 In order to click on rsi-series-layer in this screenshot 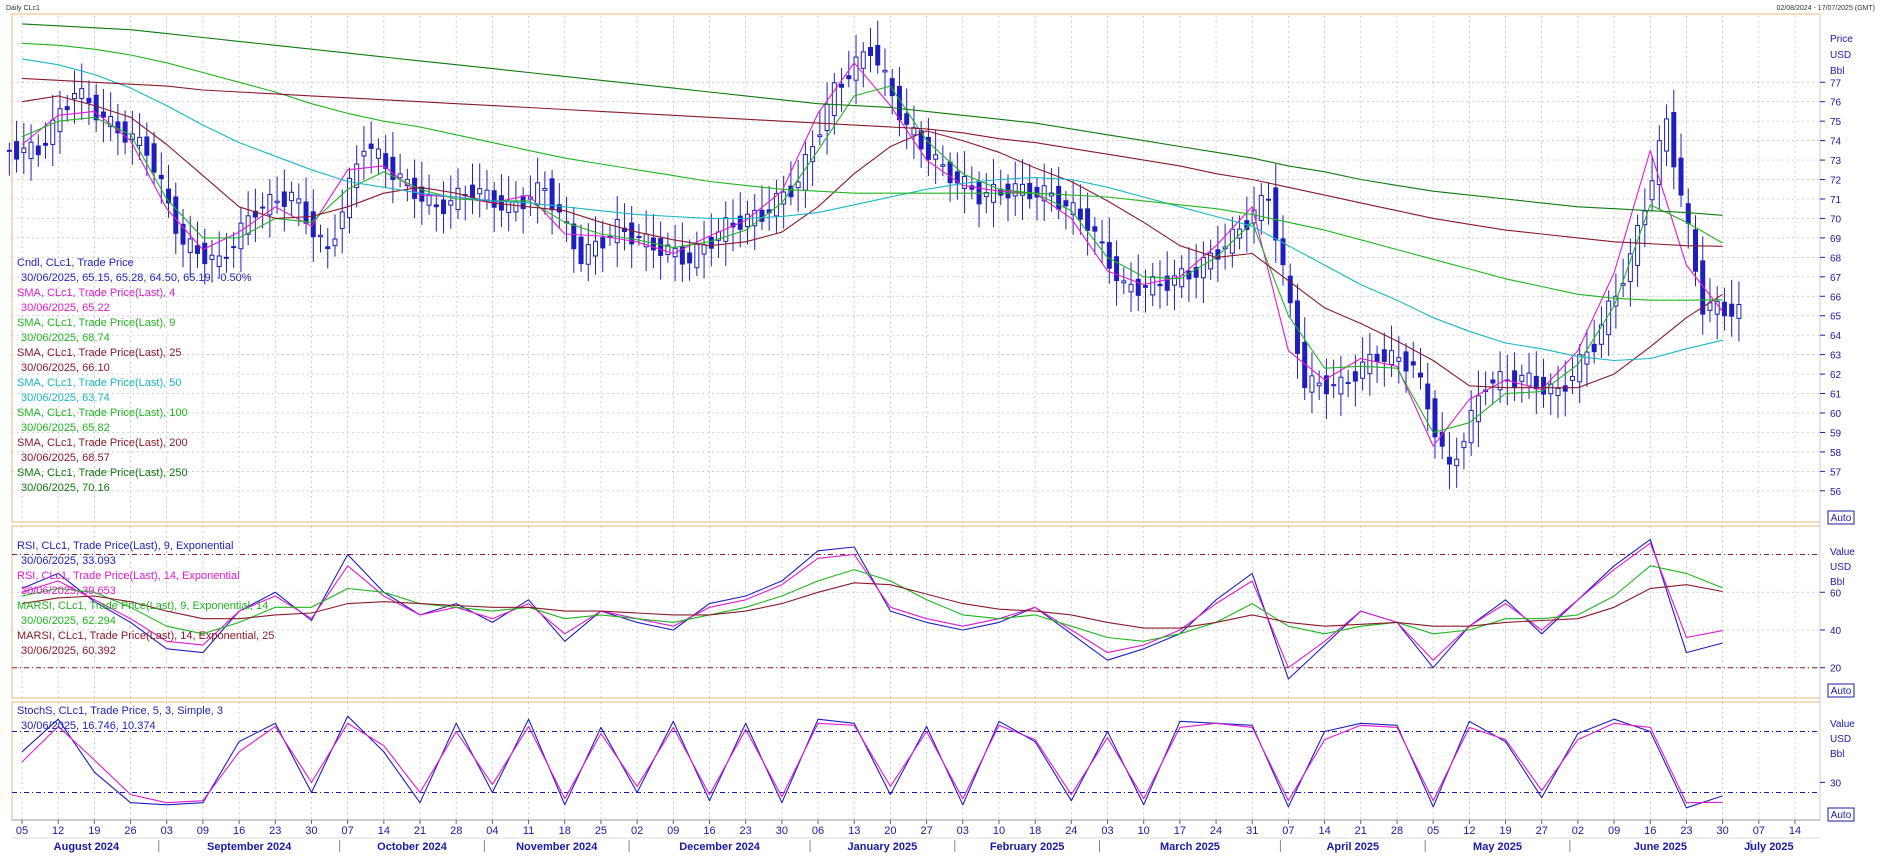, I will do `click(872, 609)`.